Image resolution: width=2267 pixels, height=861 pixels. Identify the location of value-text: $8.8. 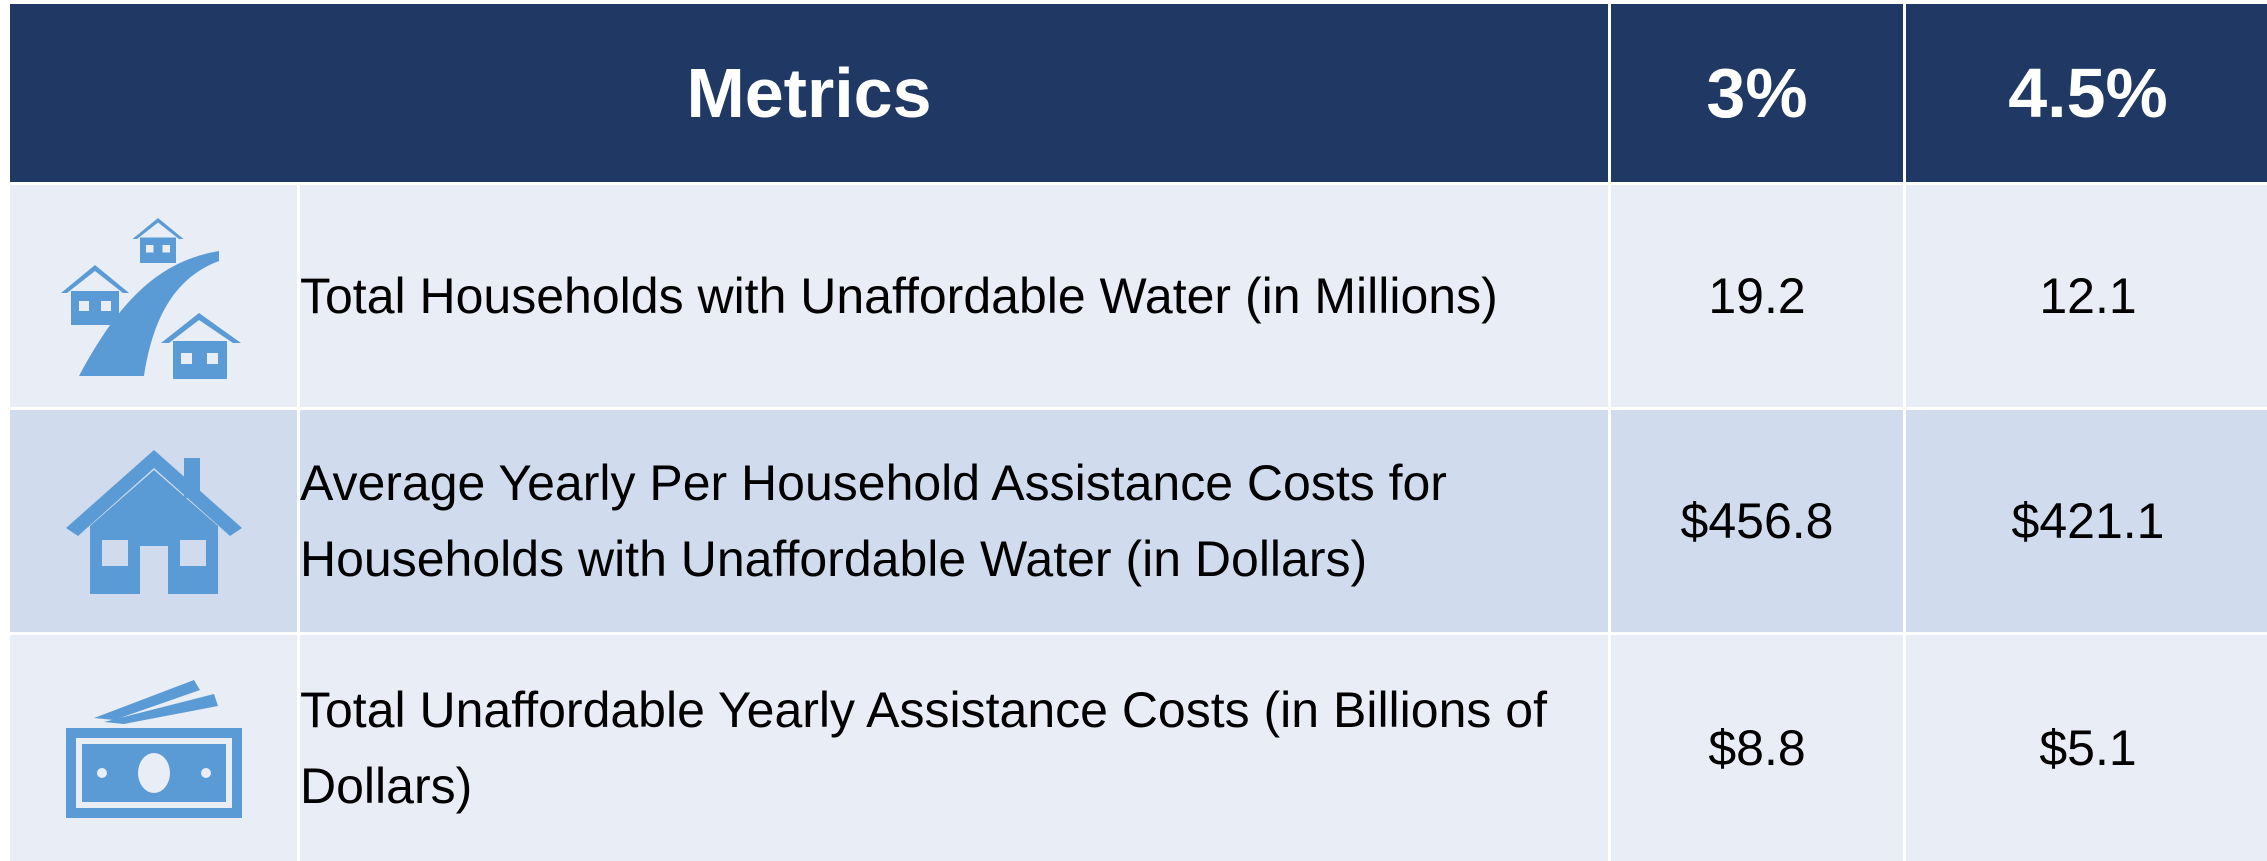
(1757, 748).